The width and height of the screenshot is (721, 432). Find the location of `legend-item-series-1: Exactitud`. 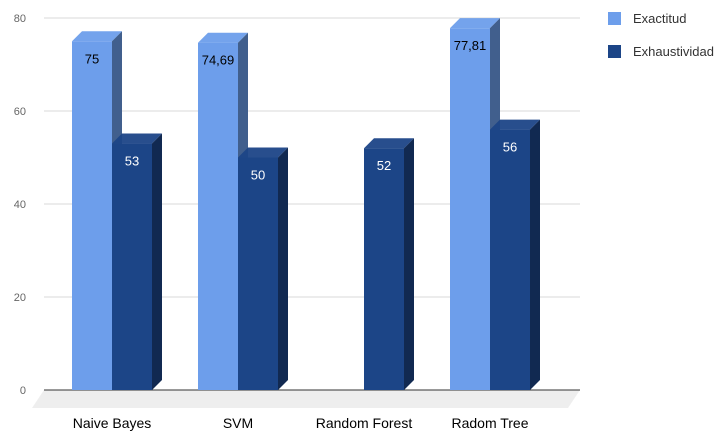

legend-item-series-1: Exactitud is located at coordinates (664, 18).